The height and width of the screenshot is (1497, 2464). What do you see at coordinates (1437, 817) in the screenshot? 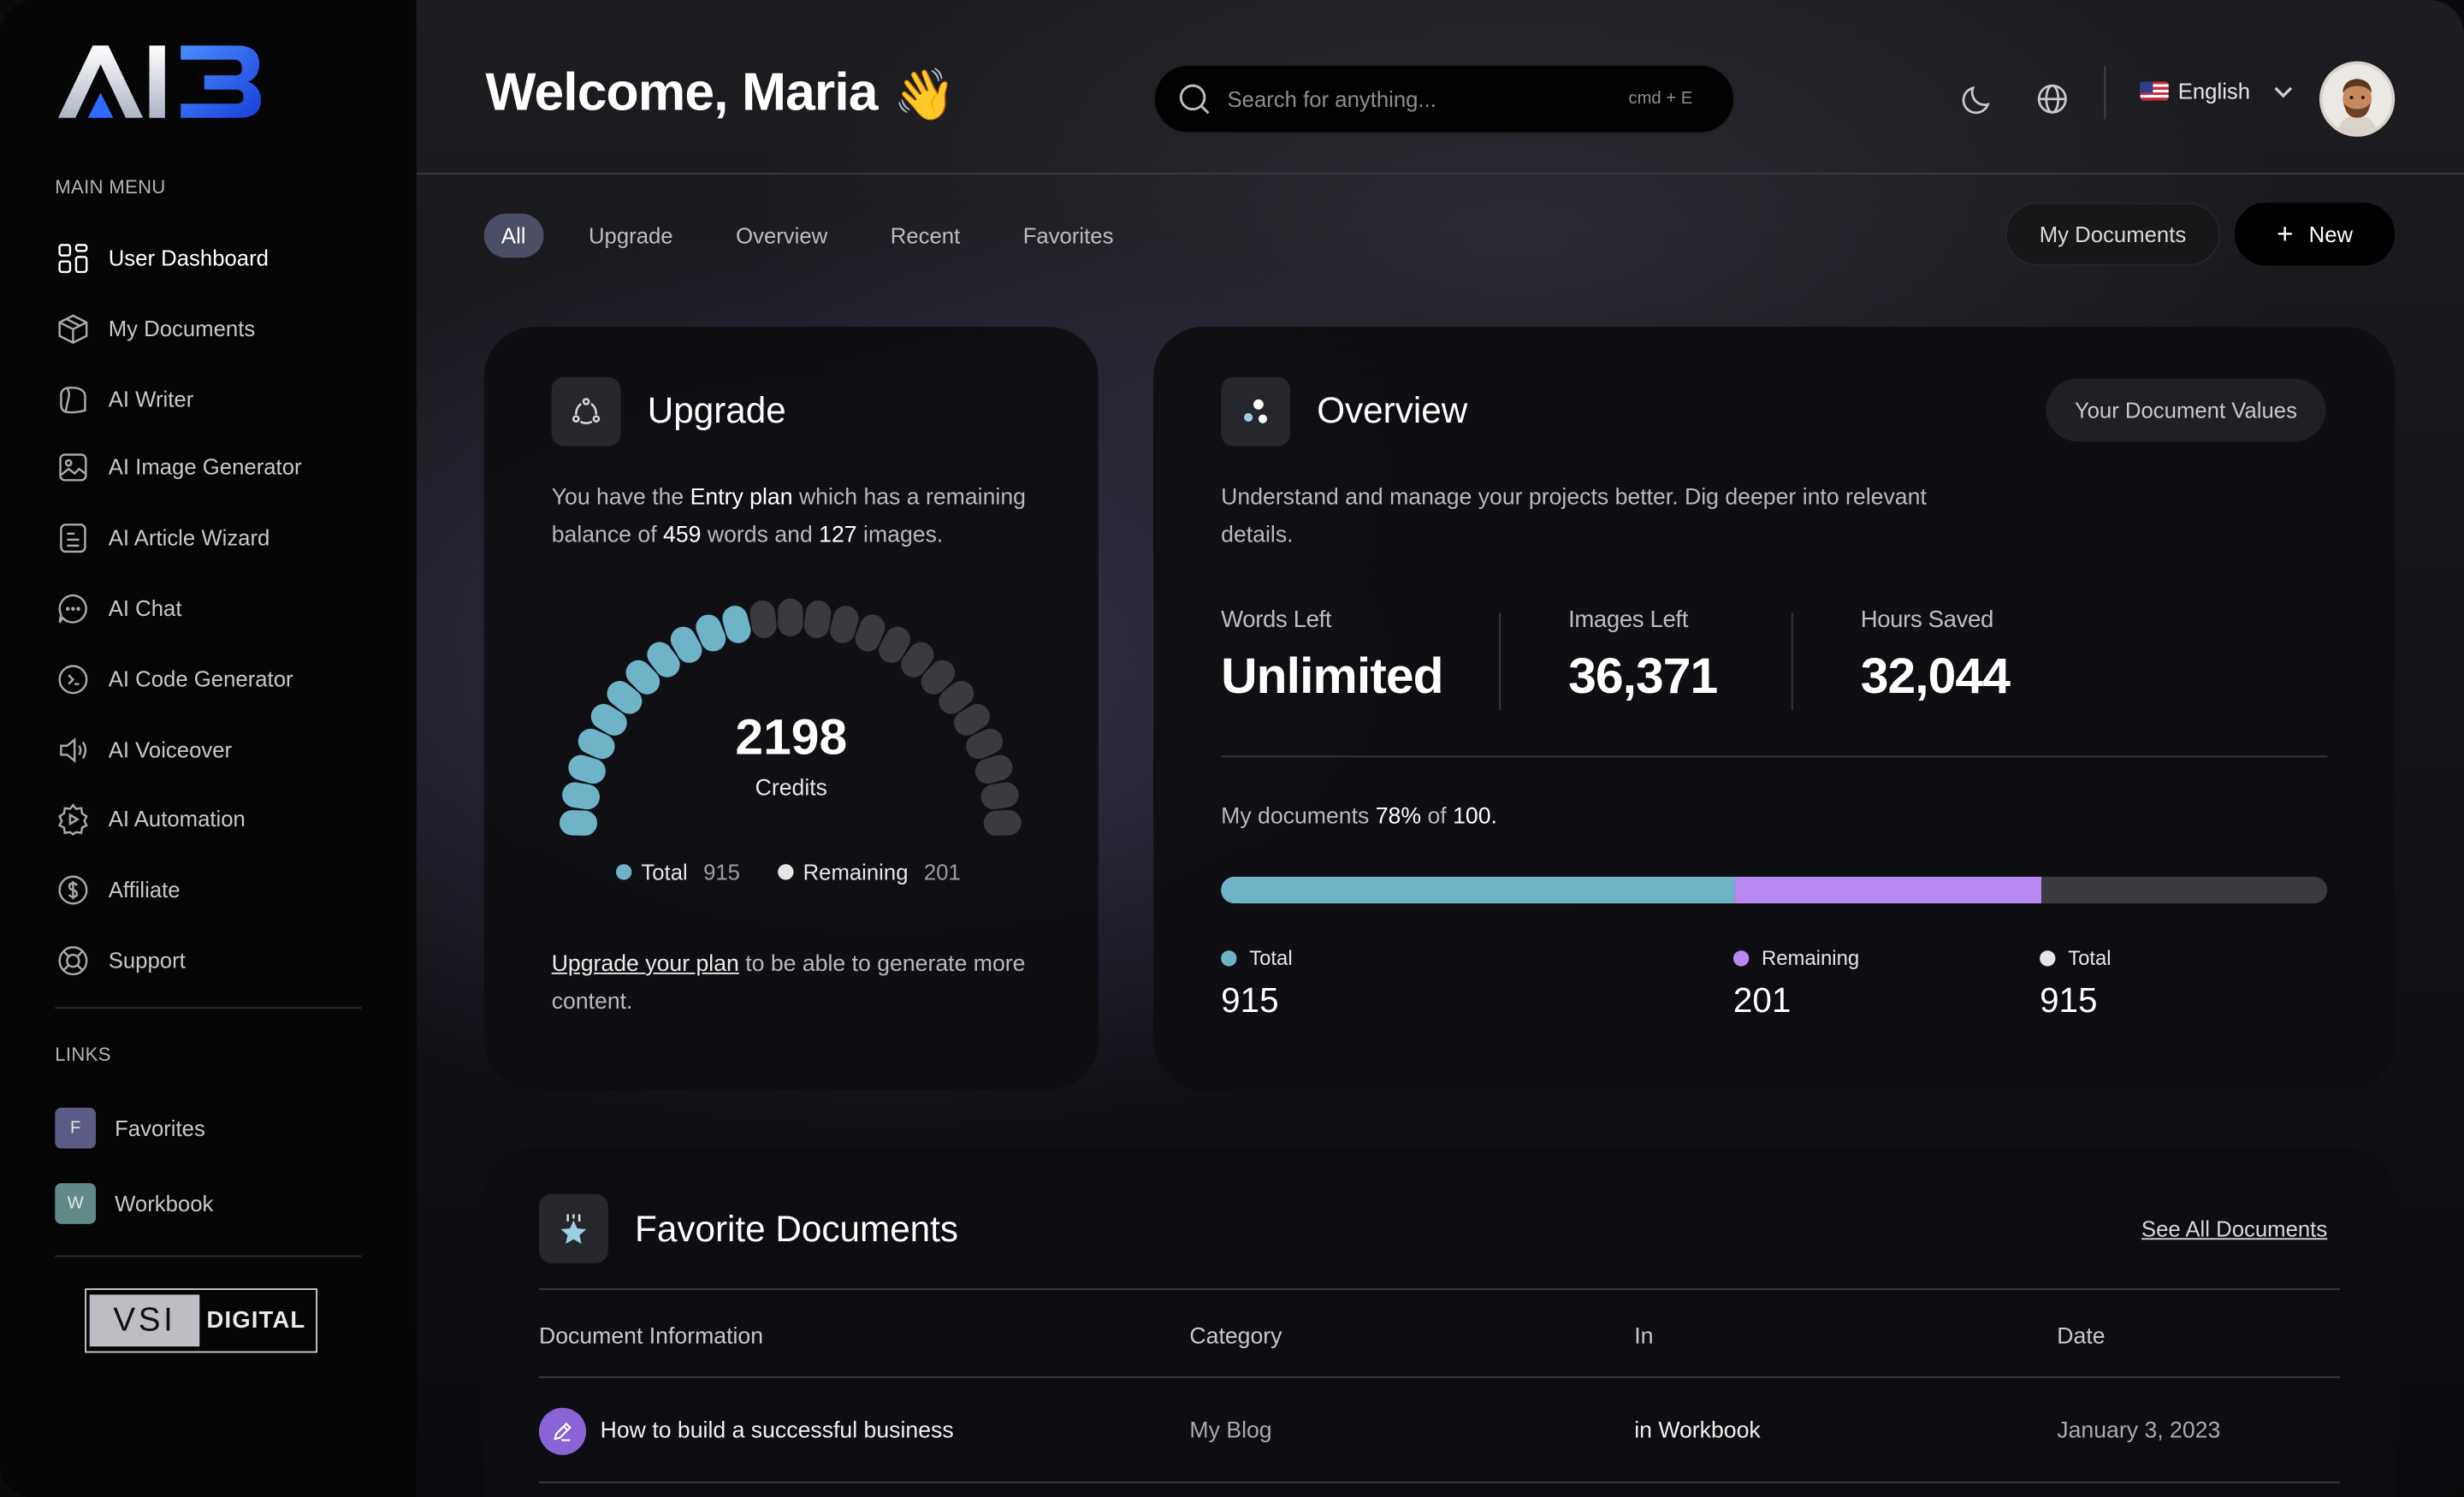
I see `text: of` at bounding box center [1437, 817].